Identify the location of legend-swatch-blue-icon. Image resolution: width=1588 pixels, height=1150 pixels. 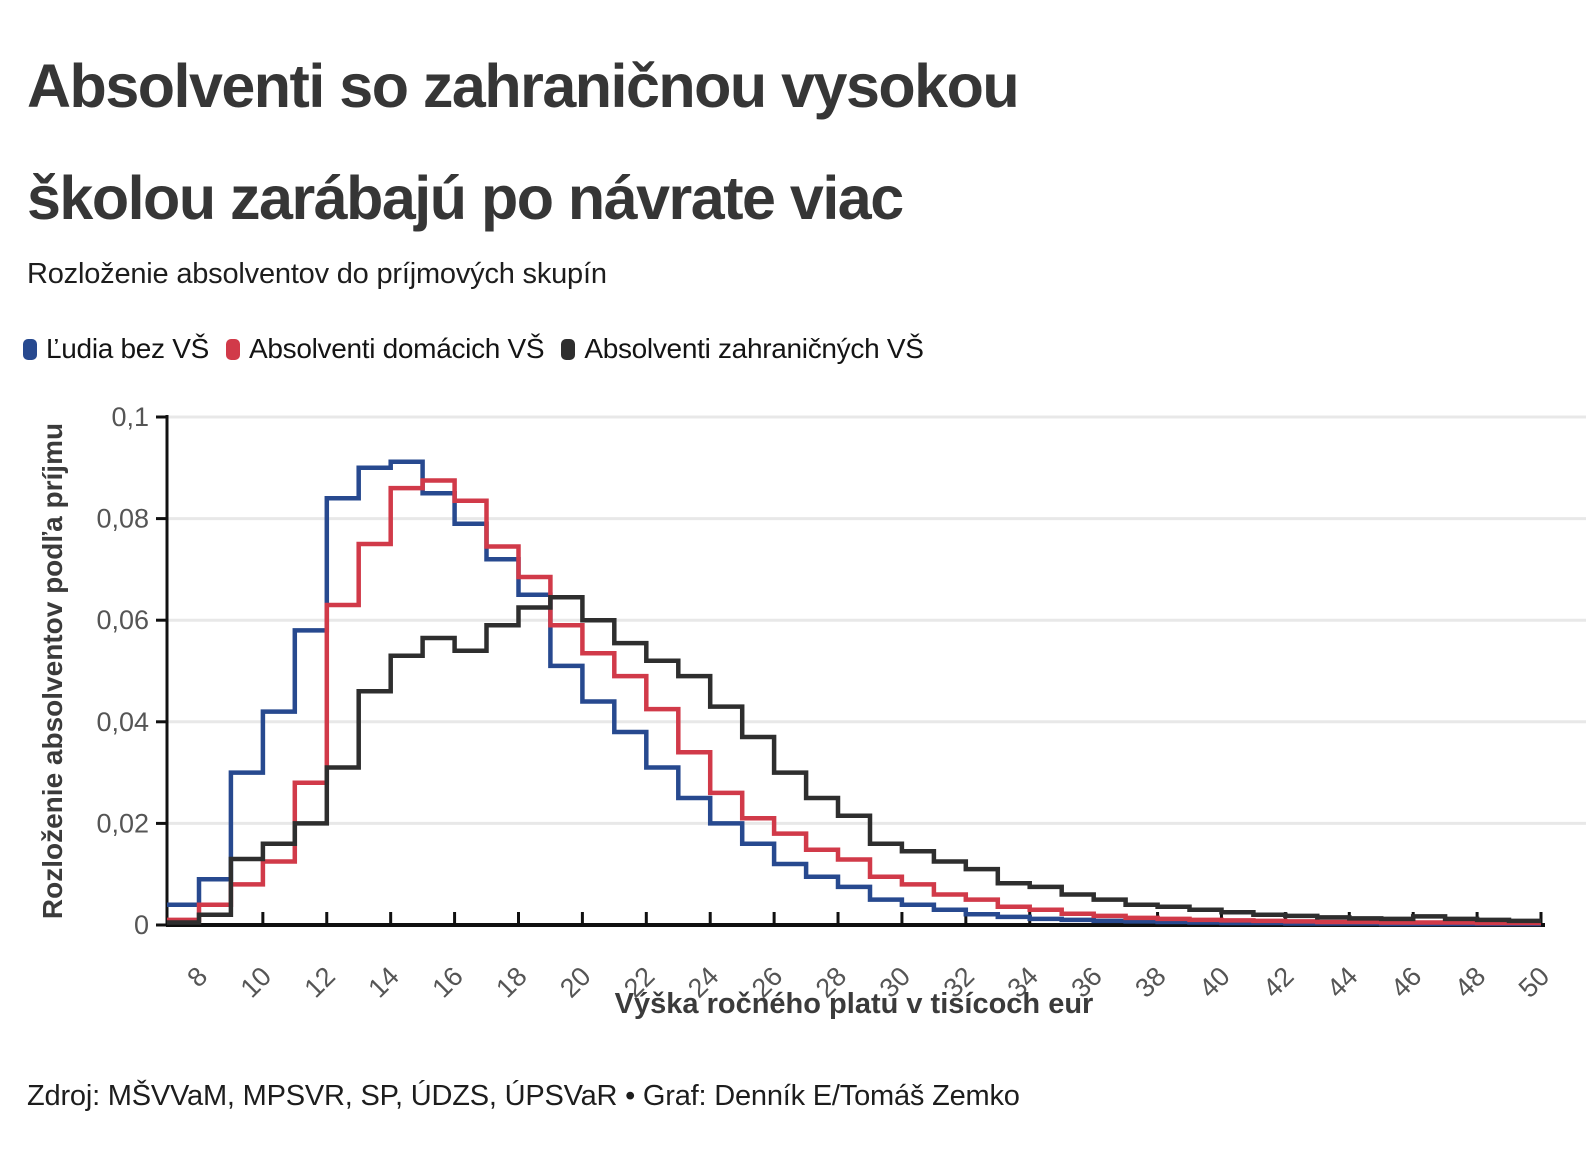
(30, 349).